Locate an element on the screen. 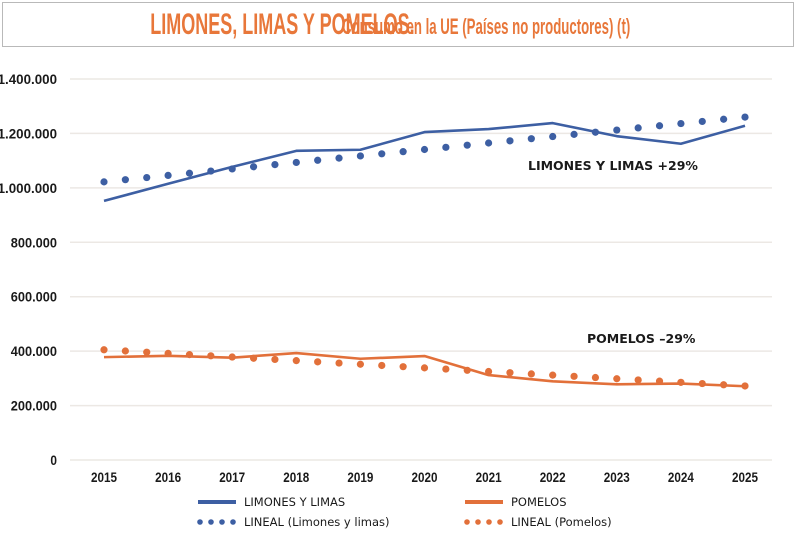 This screenshot has width=798, height=539. series-lineal-pomelos is located at coordinates (424, 368).